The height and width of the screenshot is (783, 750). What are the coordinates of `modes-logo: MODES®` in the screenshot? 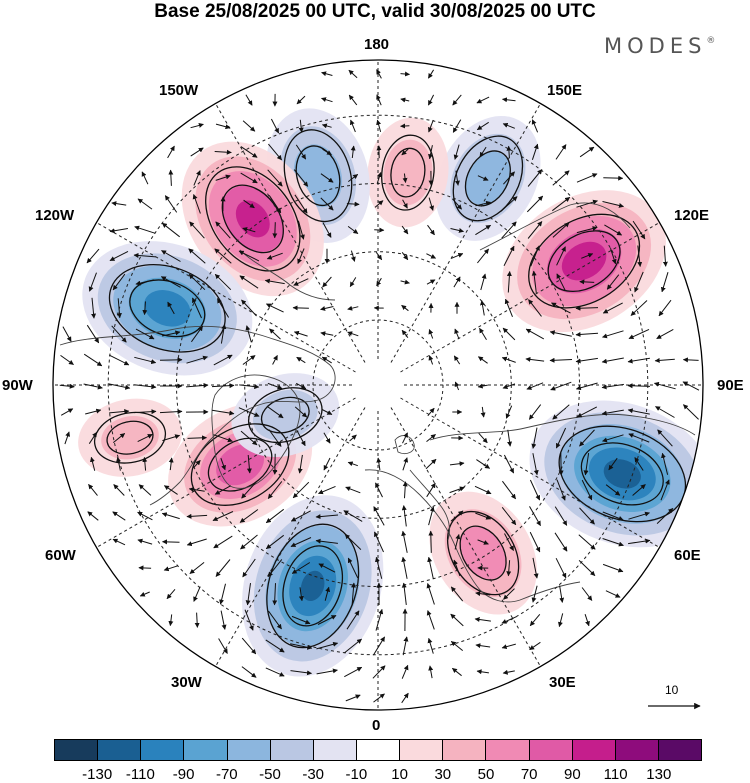 It's located at (659, 46).